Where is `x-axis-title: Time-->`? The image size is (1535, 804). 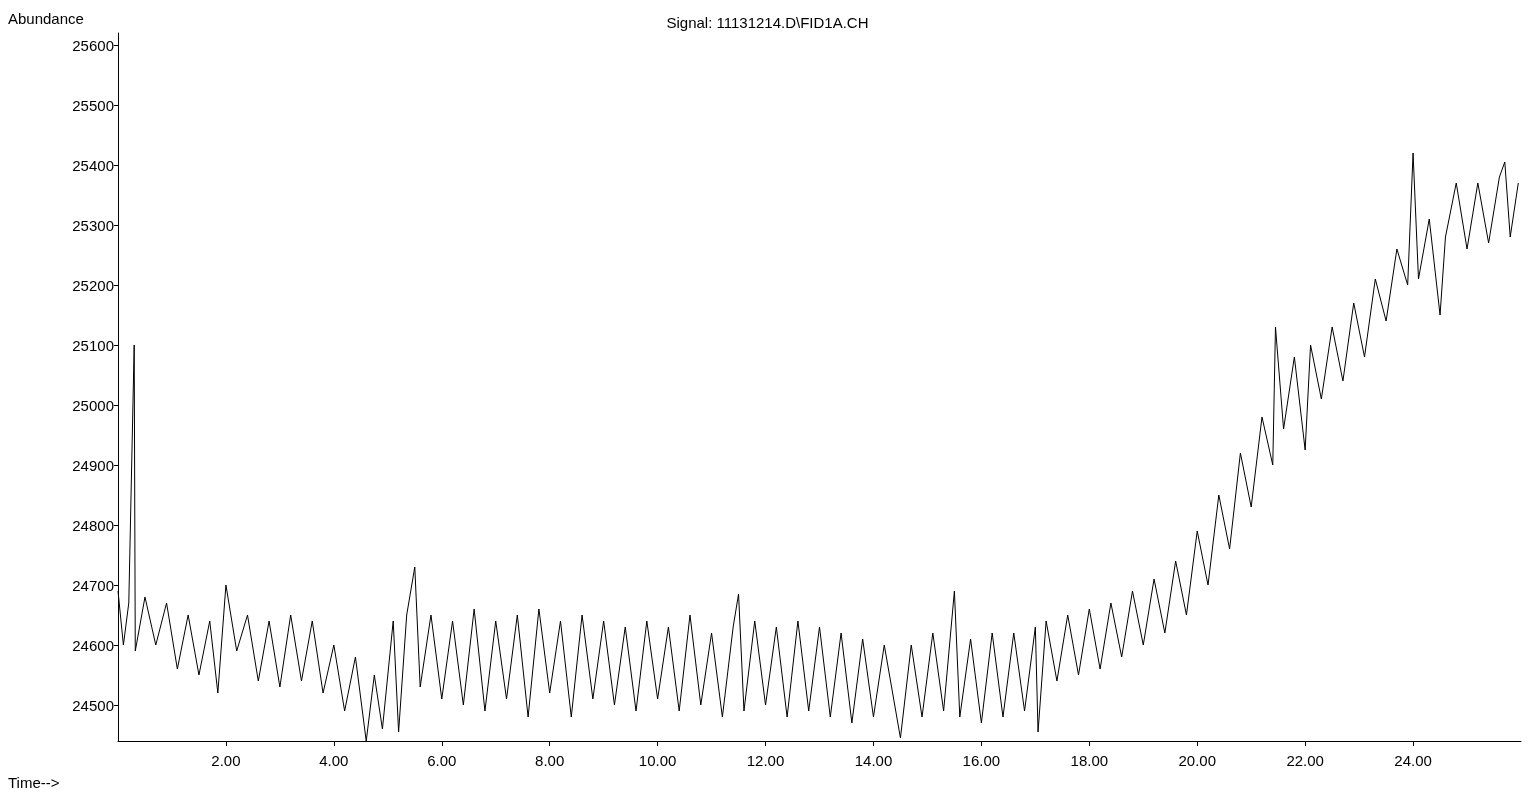 x-axis-title: Time--> is located at coordinates (34, 782).